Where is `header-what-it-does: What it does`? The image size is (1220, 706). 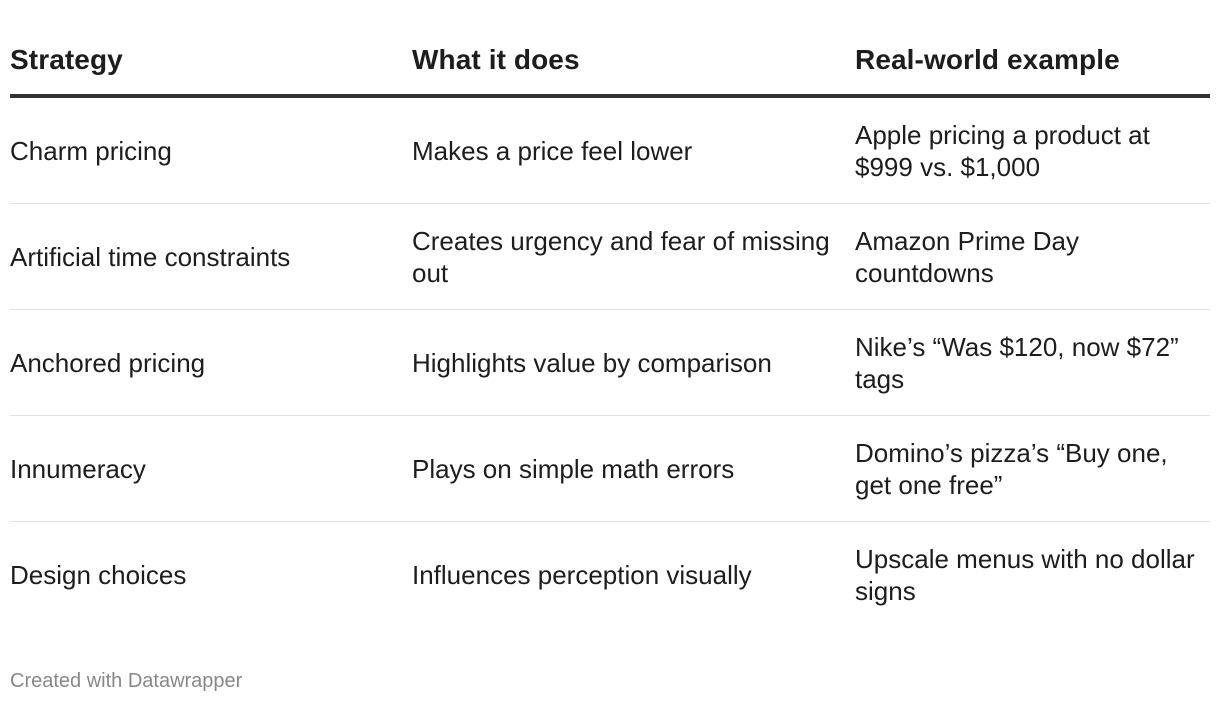 header-what-it-does: What it does is located at coordinates (496, 59).